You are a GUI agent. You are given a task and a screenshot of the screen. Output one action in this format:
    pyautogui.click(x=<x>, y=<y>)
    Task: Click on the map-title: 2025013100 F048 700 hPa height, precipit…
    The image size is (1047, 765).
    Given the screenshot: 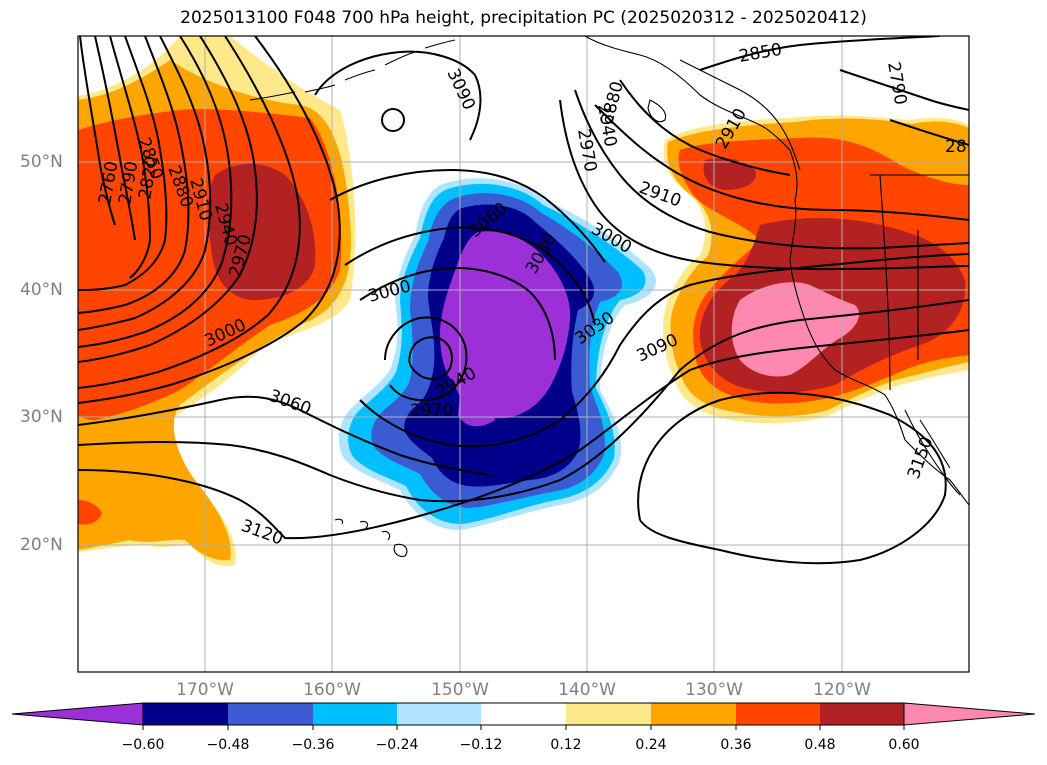 What is the action you would take?
    pyautogui.click(x=523, y=18)
    